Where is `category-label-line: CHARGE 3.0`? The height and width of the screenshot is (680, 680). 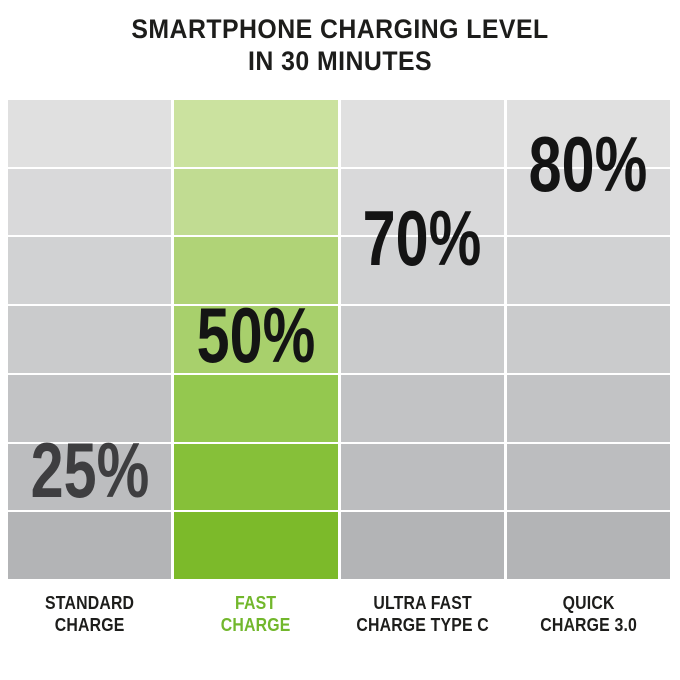 category-label-line: CHARGE 3.0 is located at coordinates (588, 625).